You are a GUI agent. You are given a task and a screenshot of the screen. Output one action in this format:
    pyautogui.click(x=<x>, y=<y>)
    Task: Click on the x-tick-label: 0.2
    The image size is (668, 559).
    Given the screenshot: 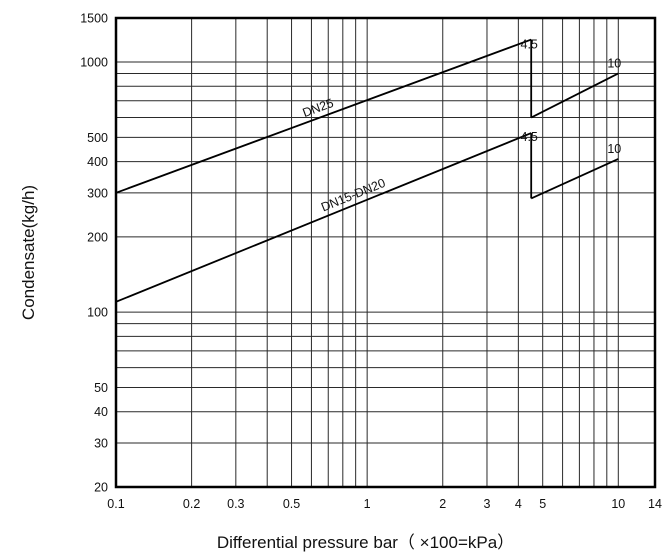 What is the action you would take?
    pyautogui.click(x=191, y=504)
    